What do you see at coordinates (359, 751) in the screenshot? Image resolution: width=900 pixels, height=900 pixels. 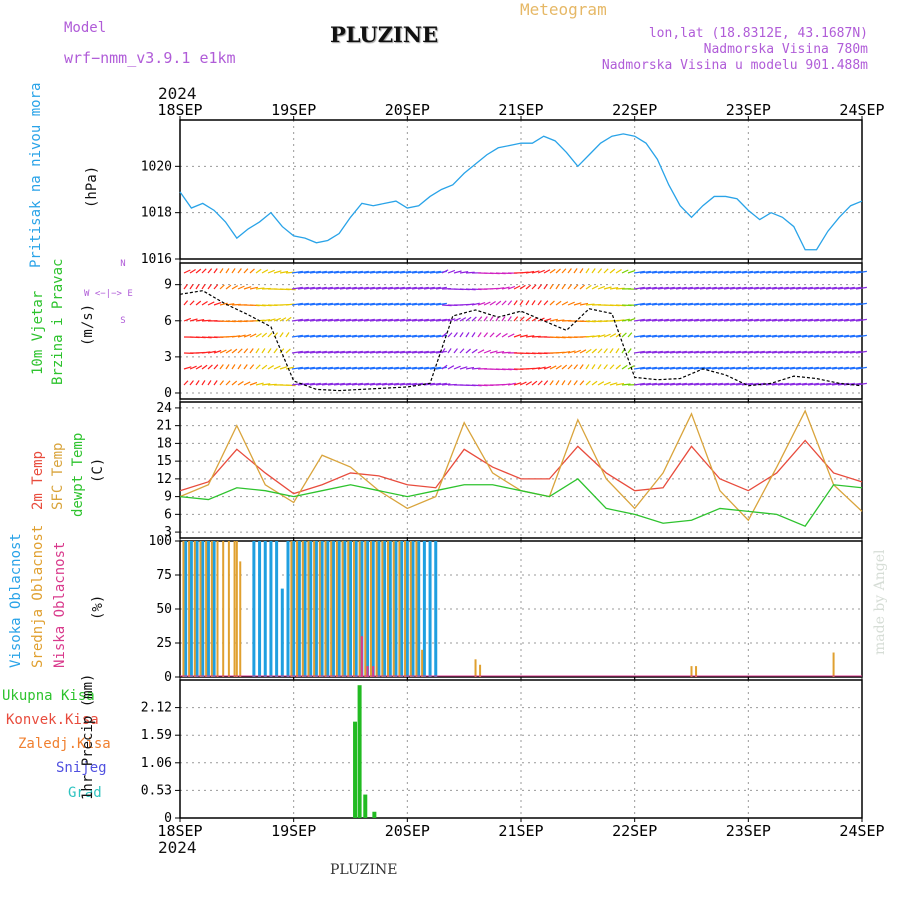 I see `precip-total-bar` at bounding box center [359, 751].